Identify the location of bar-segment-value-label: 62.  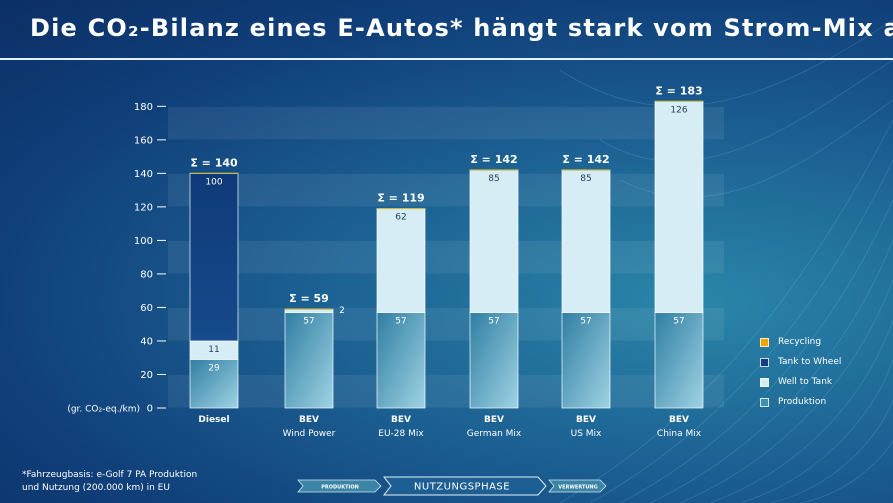
(400, 218).